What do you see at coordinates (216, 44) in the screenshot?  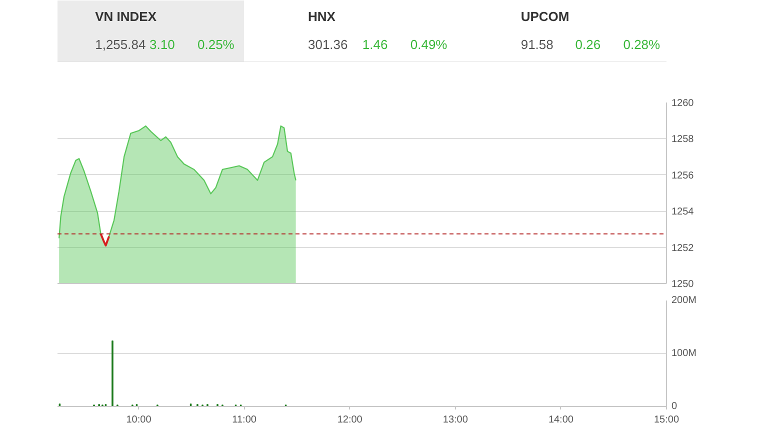 I see `text: 0.25%` at bounding box center [216, 44].